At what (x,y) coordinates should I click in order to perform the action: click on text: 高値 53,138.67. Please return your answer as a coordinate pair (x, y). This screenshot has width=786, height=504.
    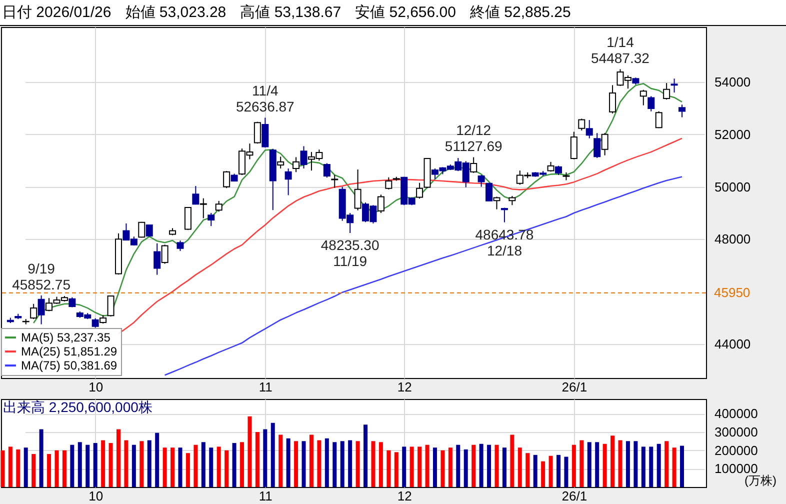
    Looking at the image, I should click on (291, 12).